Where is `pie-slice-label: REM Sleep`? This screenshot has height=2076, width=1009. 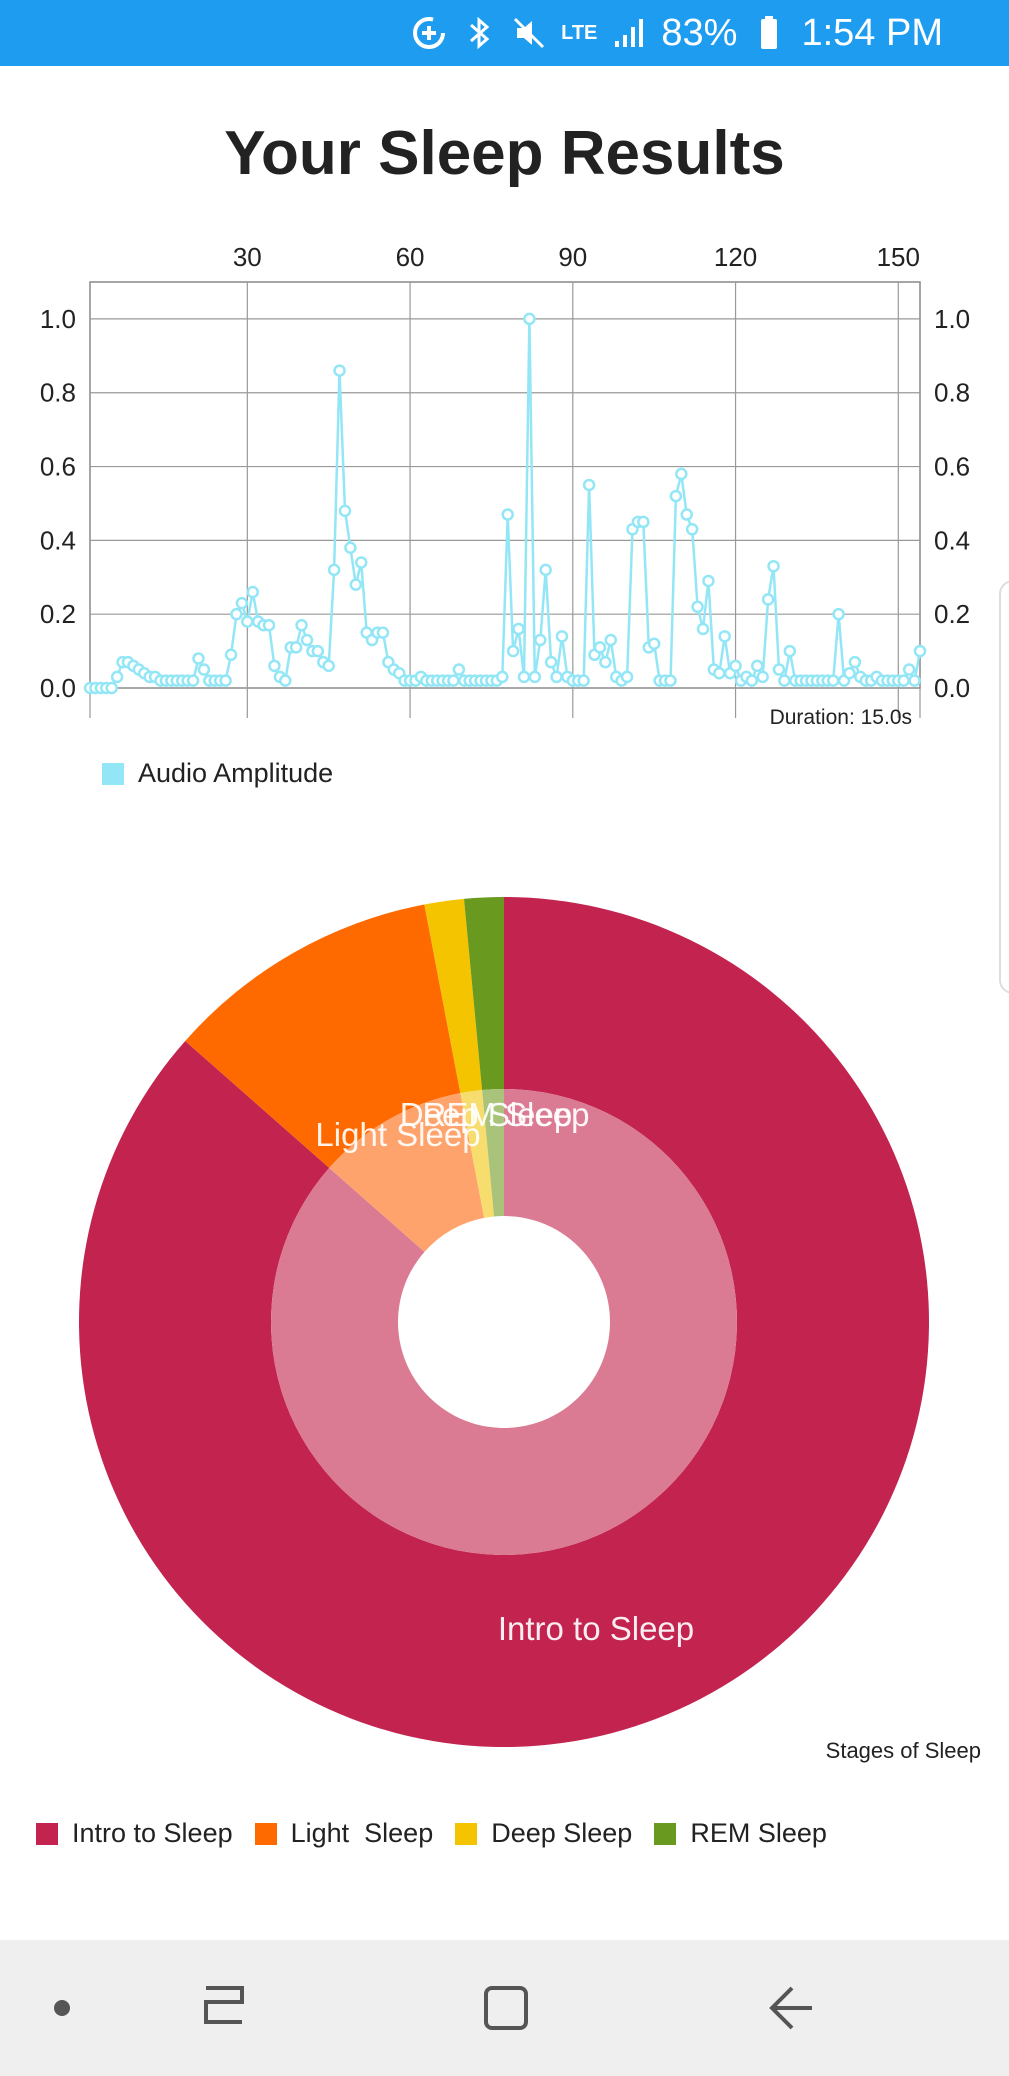 pie-slice-label: REM Sleep is located at coordinates (506, 1114).